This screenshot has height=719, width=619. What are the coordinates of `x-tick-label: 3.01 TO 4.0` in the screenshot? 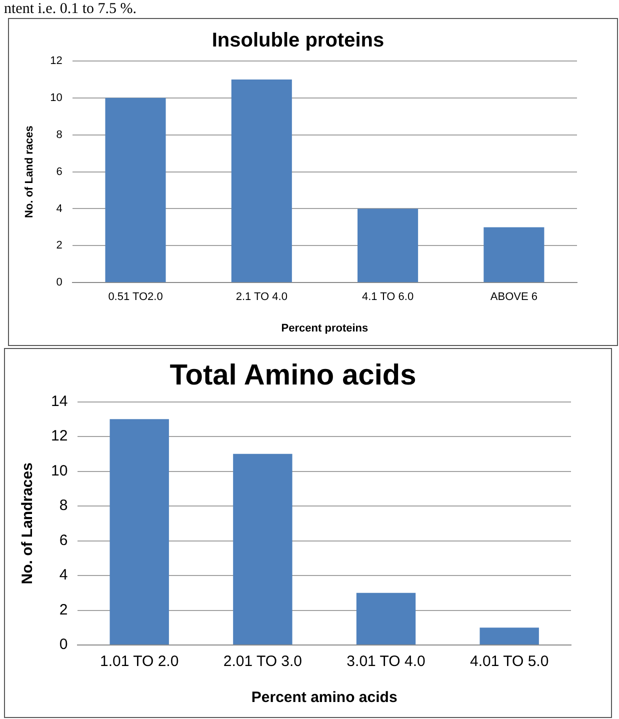 It's located at (386, 661).